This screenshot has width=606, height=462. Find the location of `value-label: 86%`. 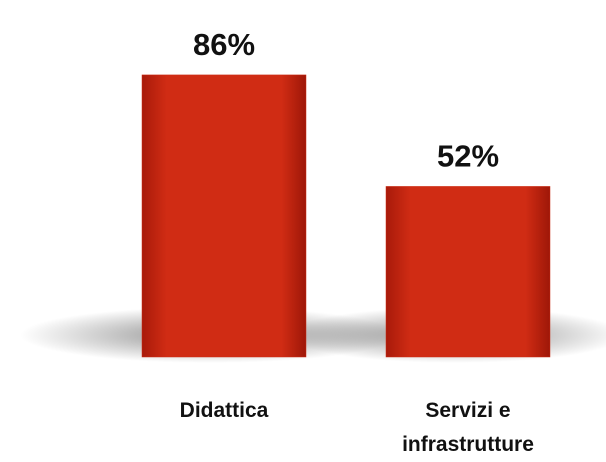

value-label: 86% is located at coordinates (224, 44).